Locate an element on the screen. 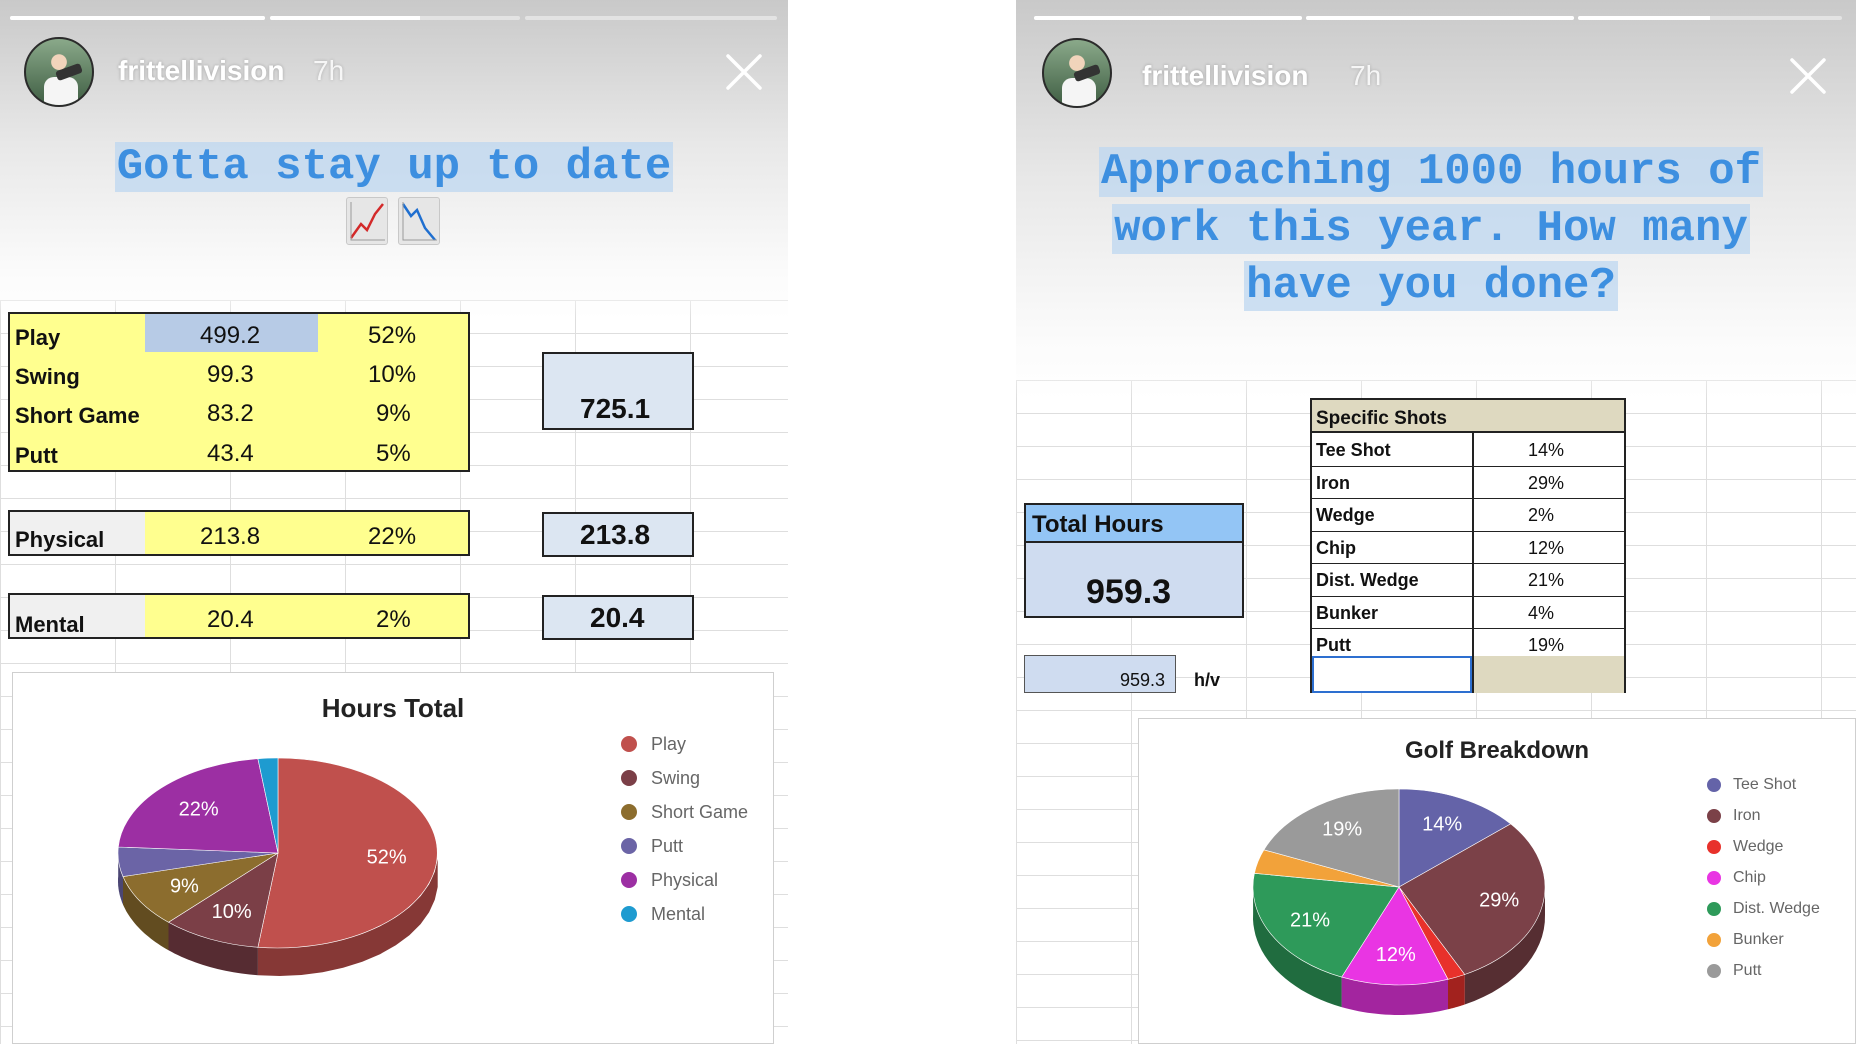  legend-label: Physical is located at coordinates (685, 879).